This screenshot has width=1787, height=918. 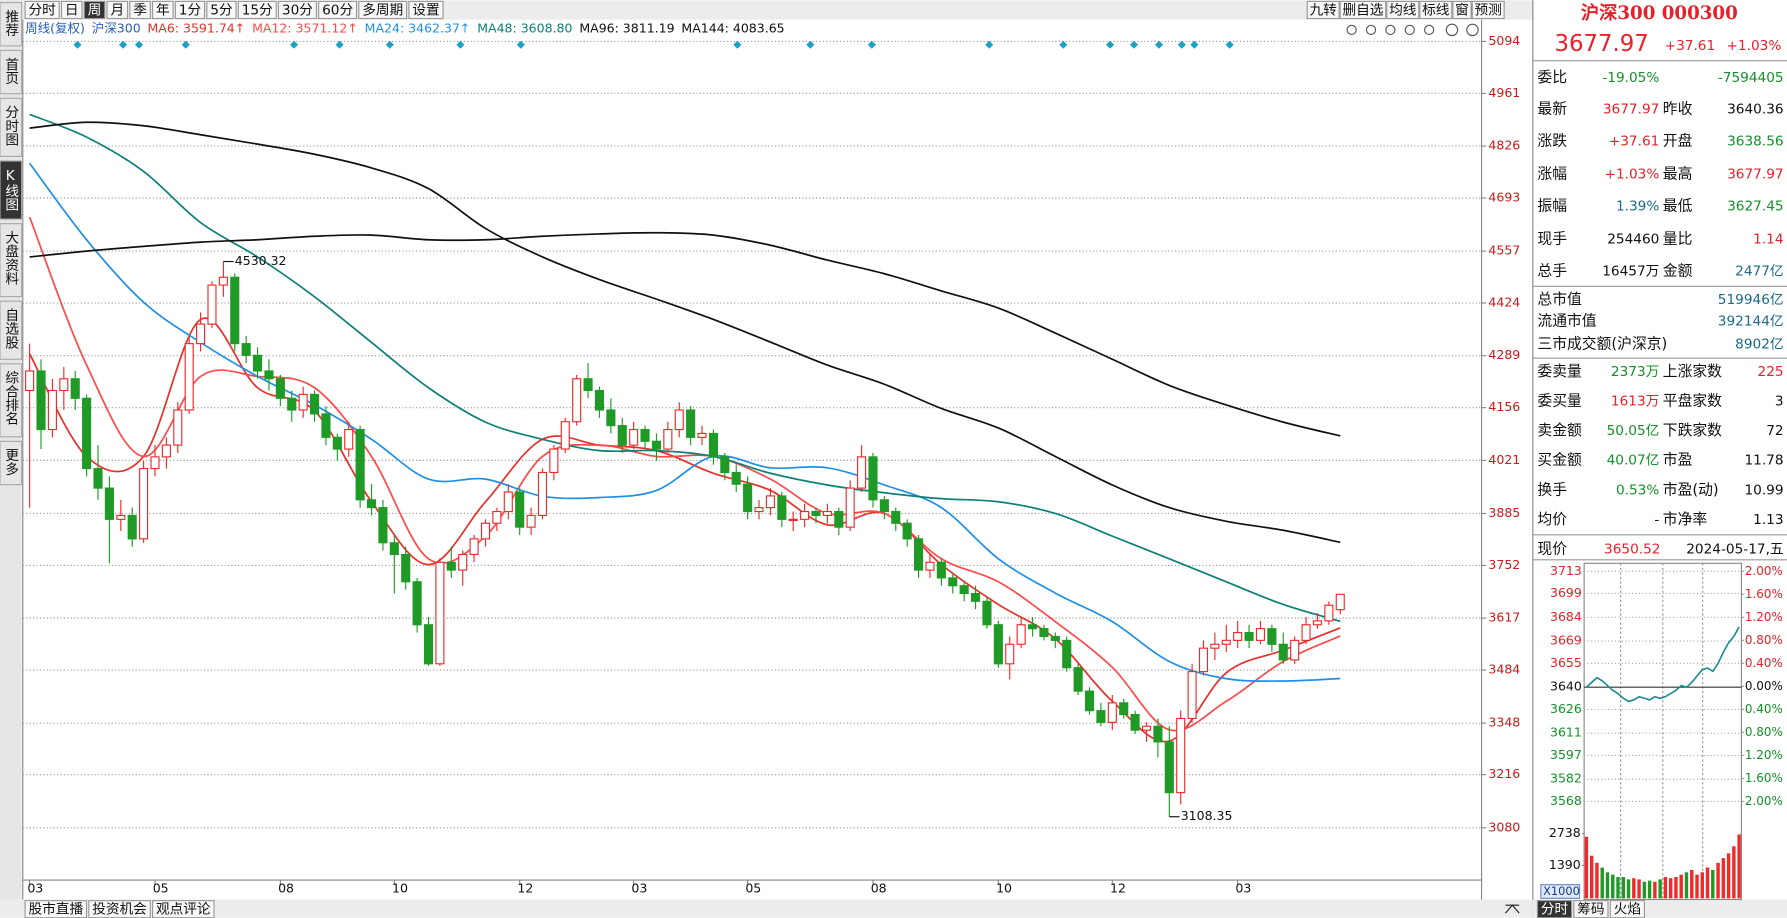 I want to click on quote-value: +37.61, so click(x=1634, y=142).